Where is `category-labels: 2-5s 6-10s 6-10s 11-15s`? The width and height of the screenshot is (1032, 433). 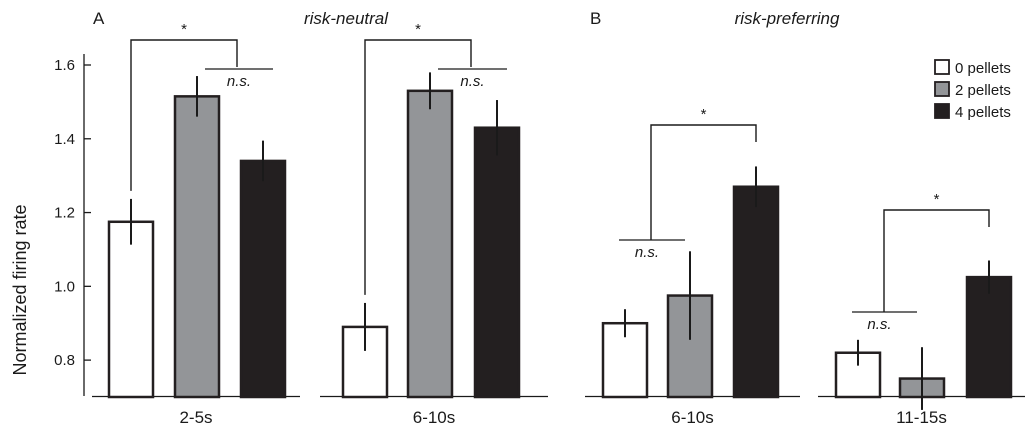
category-labels: 2-5s 6-10s 6-10s 11-15s is located at coordinates (562, 417).